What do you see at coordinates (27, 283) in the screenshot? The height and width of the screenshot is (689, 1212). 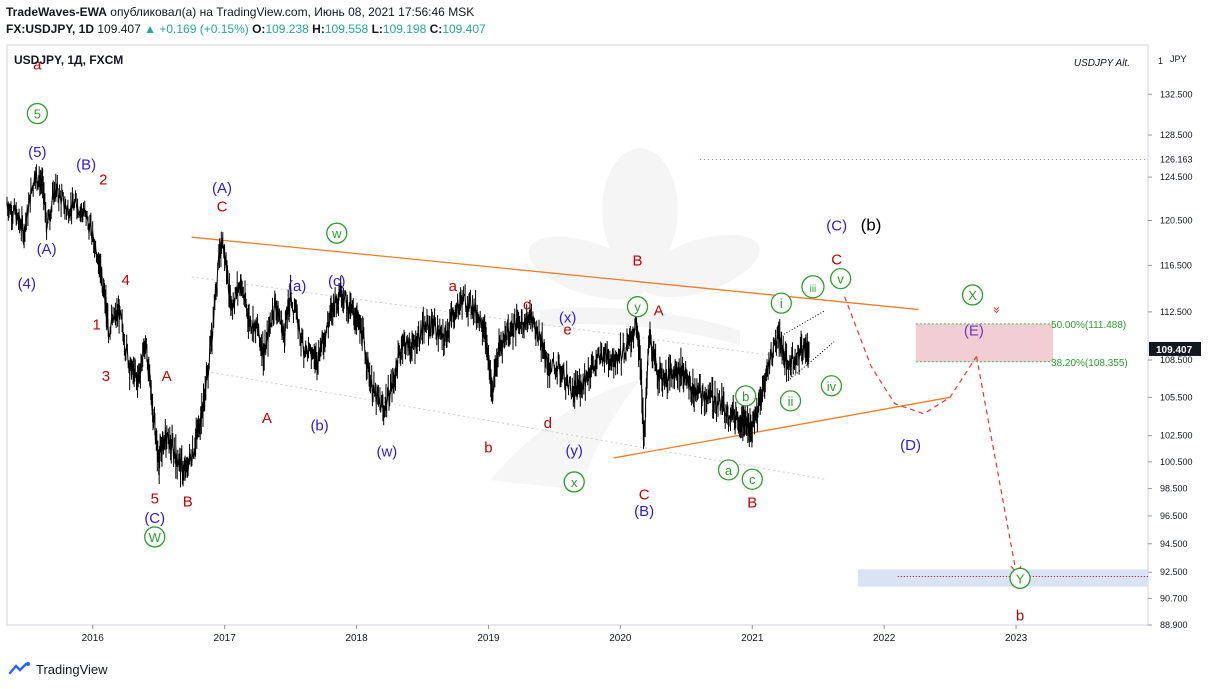 I see `wave-label: (4)` at bounding box center [27, 283].